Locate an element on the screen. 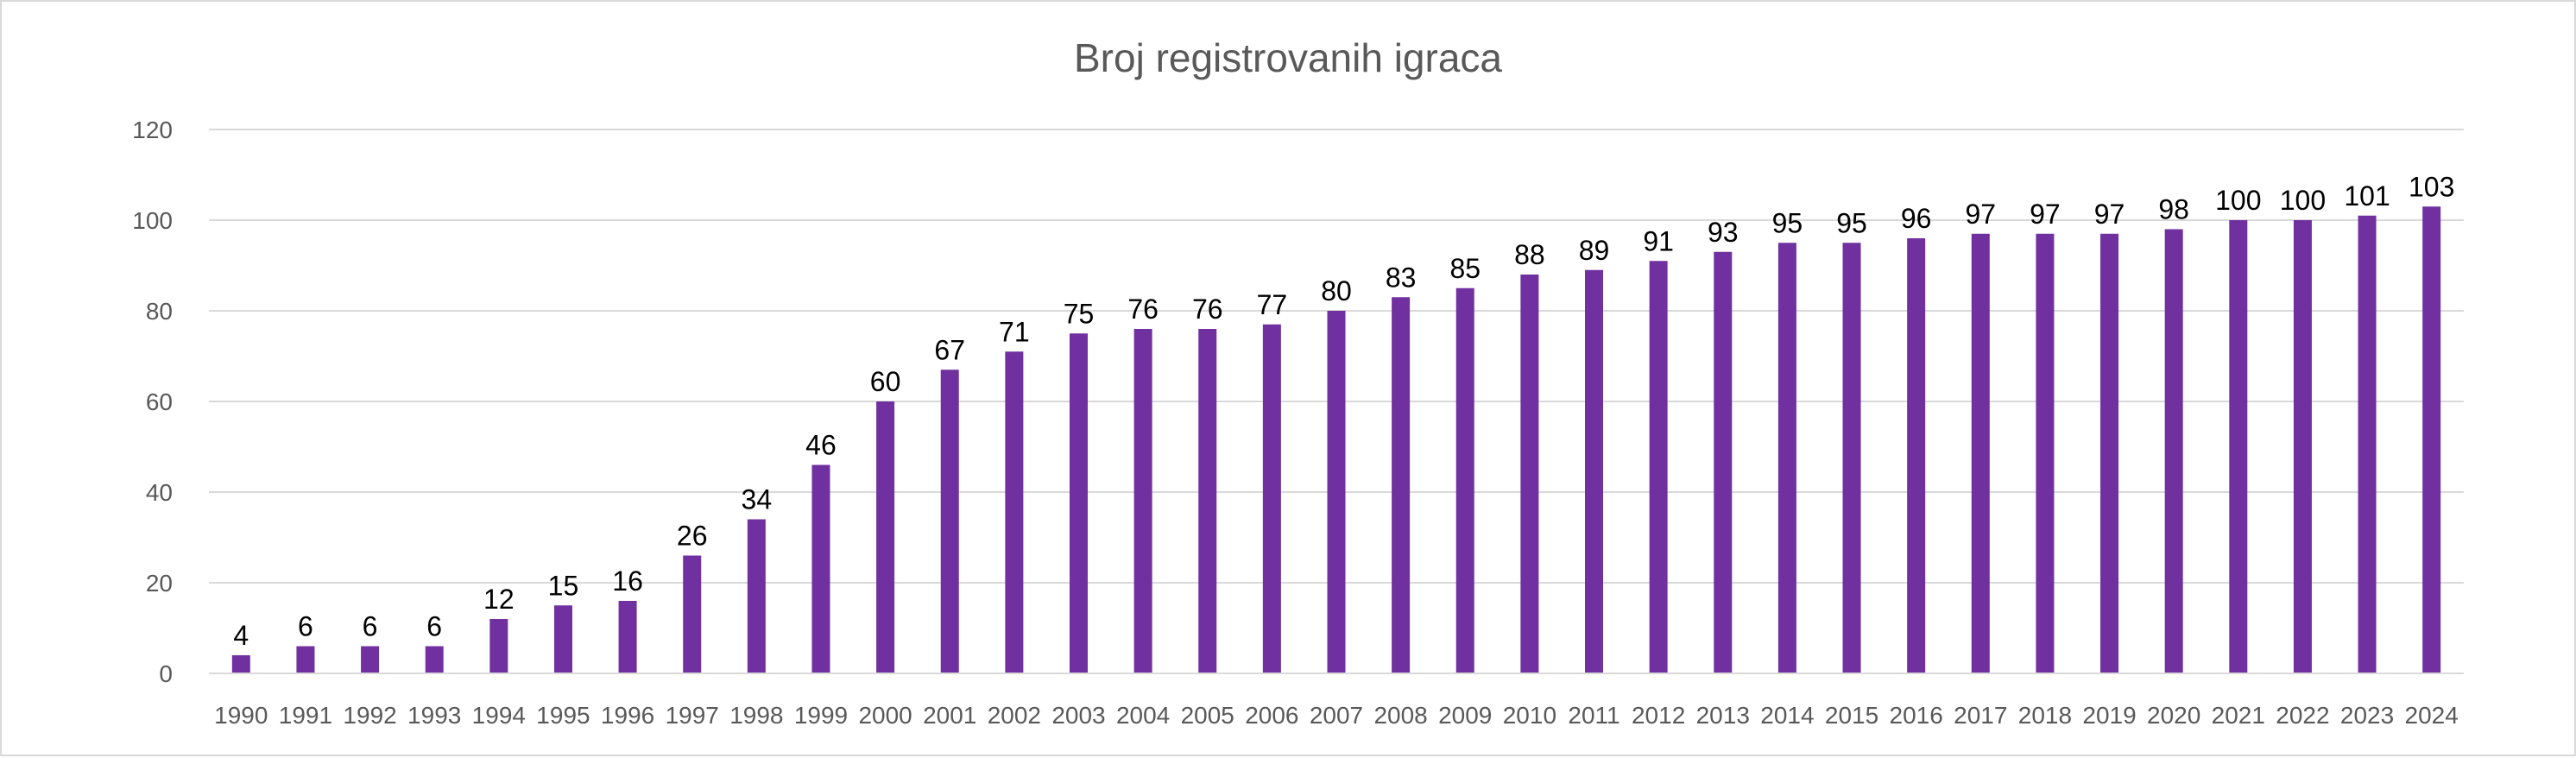 The height and width of the screenshot is (758, 2576). data-label-2010: 88 is located at coordinates (1529, 254).